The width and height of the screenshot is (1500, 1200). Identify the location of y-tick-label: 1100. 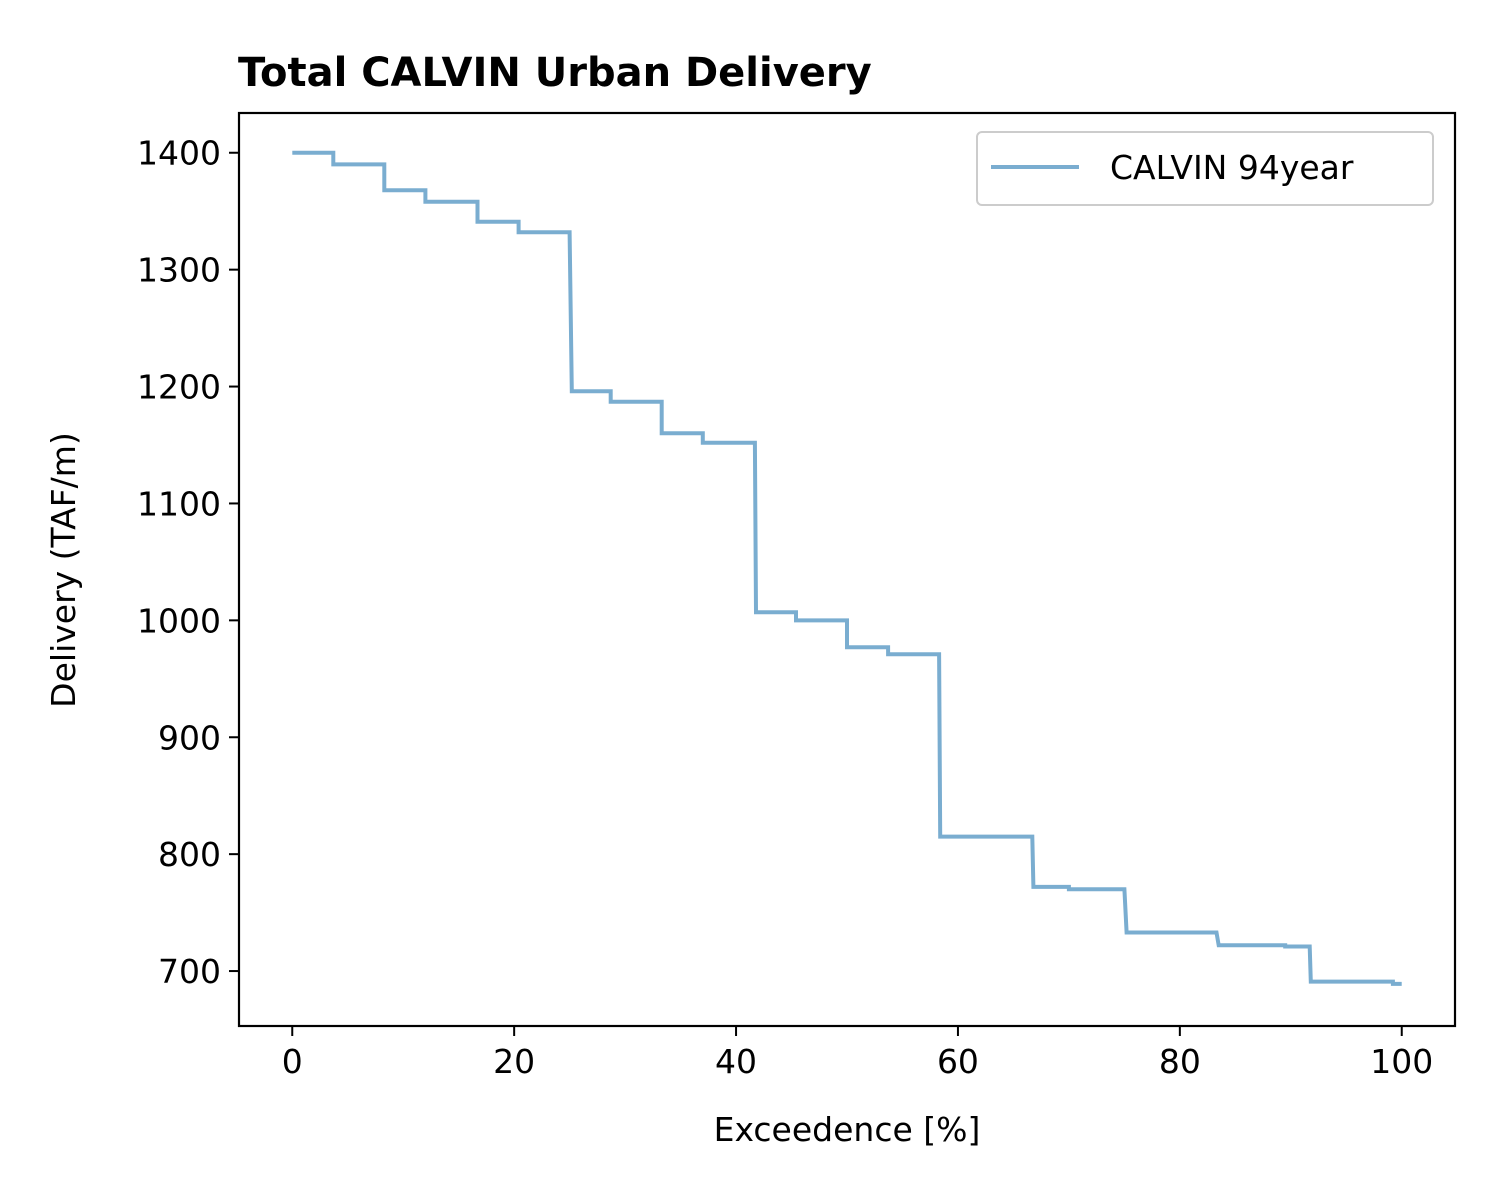
(179, 503).